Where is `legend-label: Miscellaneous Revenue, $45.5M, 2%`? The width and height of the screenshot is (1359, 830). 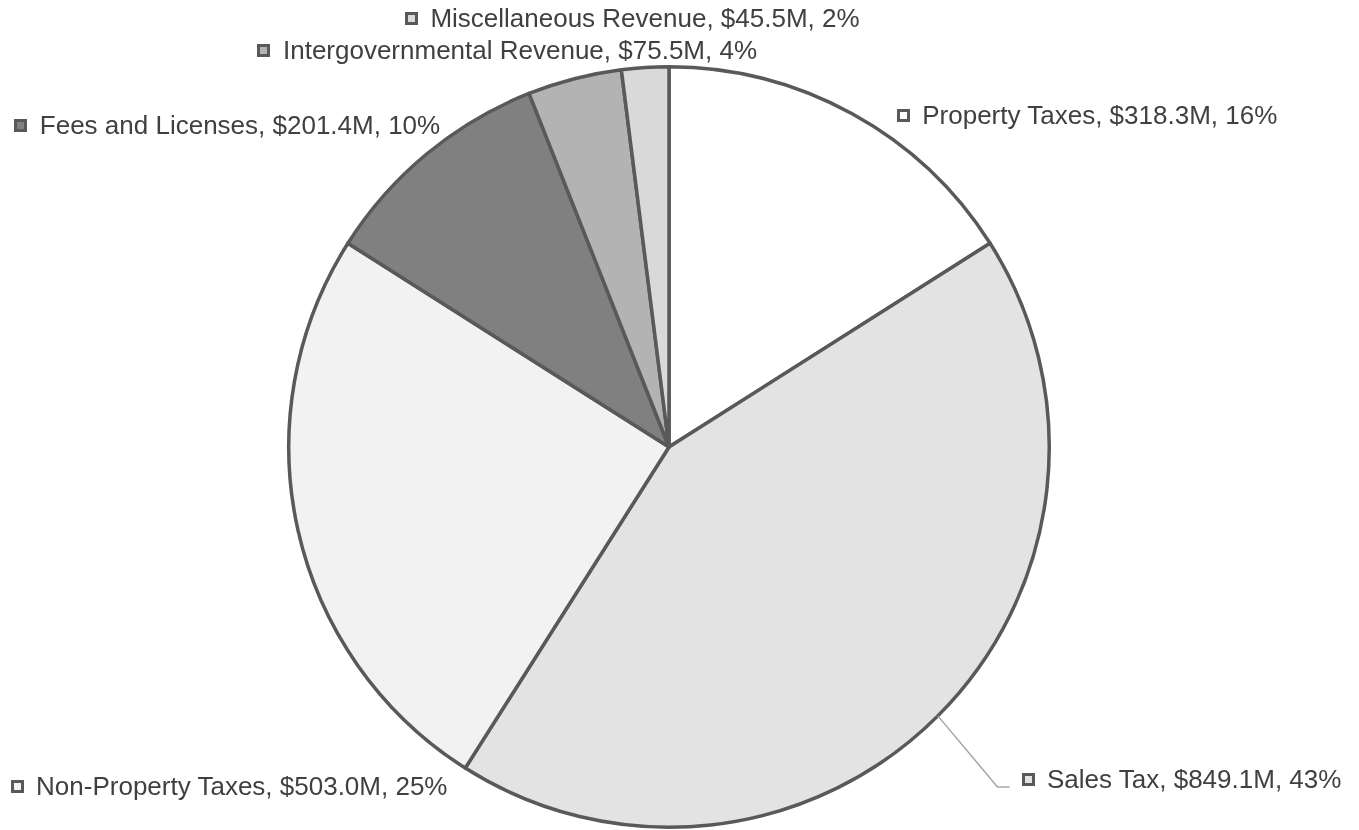 legend-label: Miscellaneous Revenue, $45.5M, 2% is located at coordinates (645, 18).